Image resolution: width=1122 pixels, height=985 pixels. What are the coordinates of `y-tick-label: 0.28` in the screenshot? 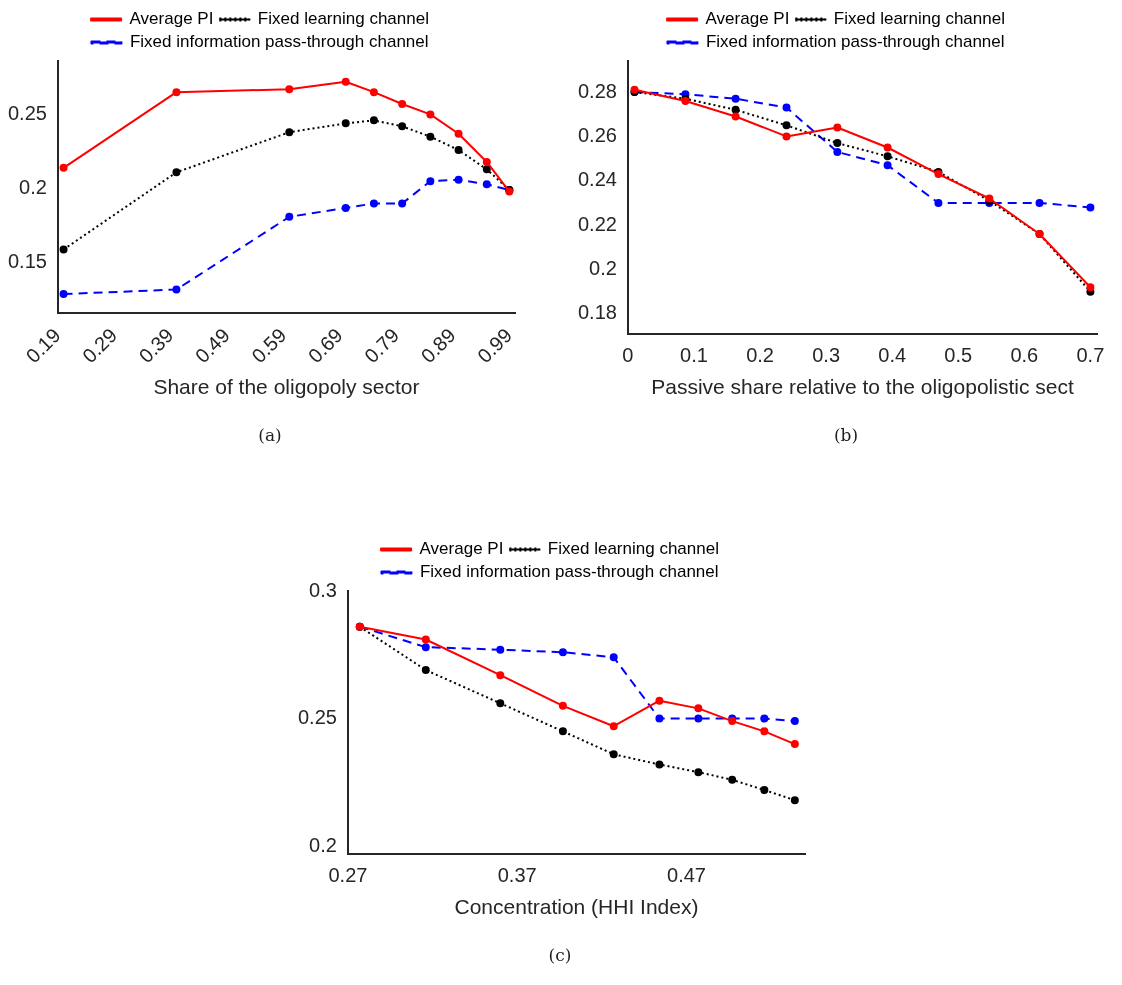 It's located at (597, 90).